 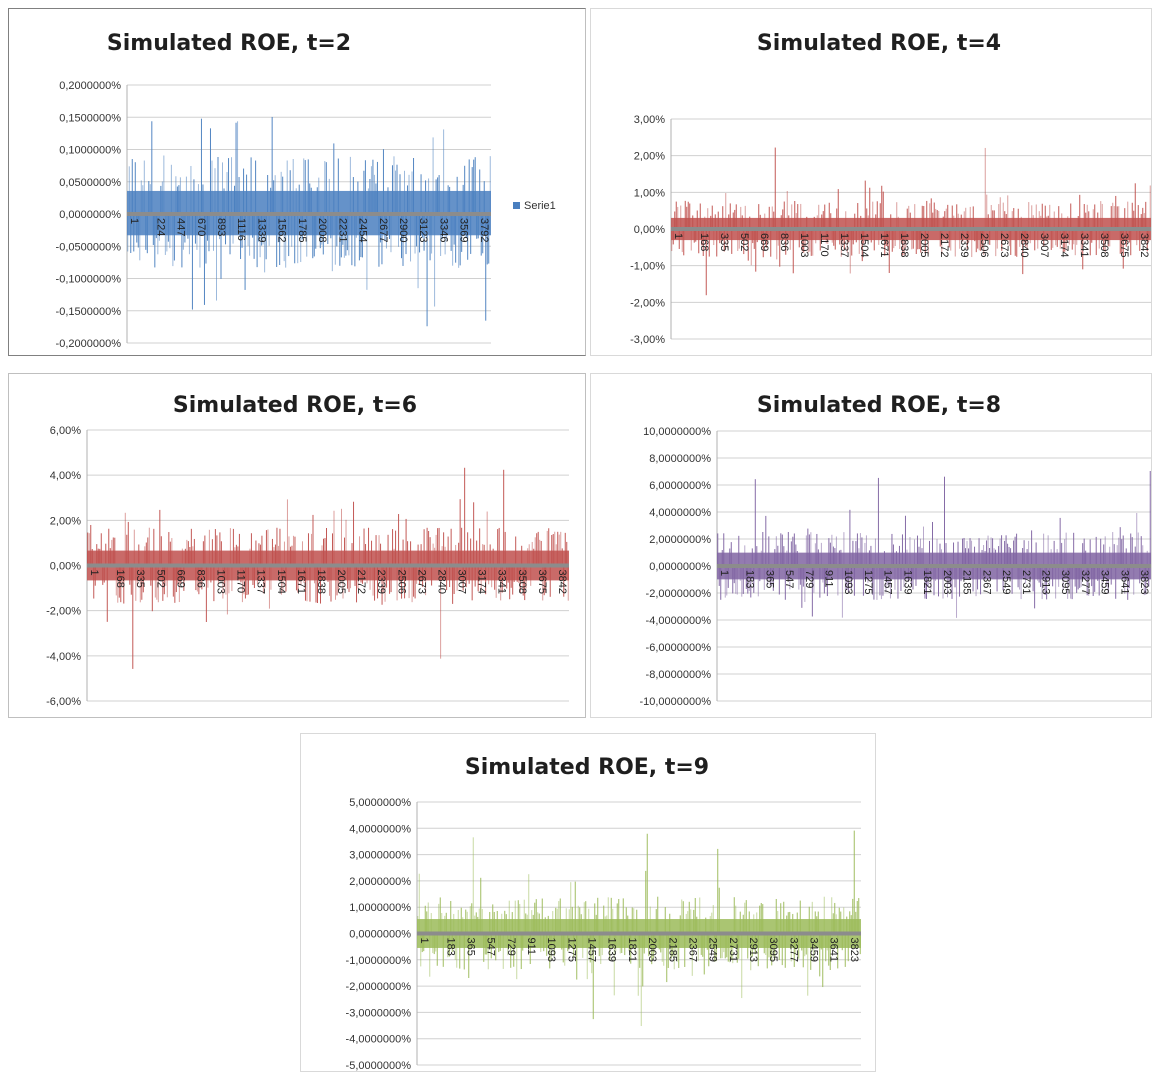 What do you see at coordinates (848, 582) in the screenshot?
I see `x-tick-label: 1093` at bounding box center [848, 582].